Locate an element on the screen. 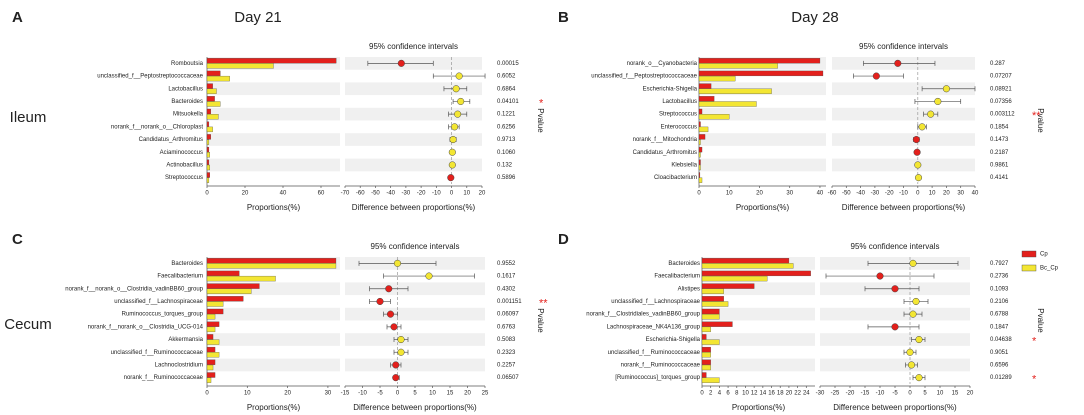 The width and height of the screenshot is (1084, 415). category-label: unclassified_f__Lachnospiraceae is located at coordinates (158, 302).